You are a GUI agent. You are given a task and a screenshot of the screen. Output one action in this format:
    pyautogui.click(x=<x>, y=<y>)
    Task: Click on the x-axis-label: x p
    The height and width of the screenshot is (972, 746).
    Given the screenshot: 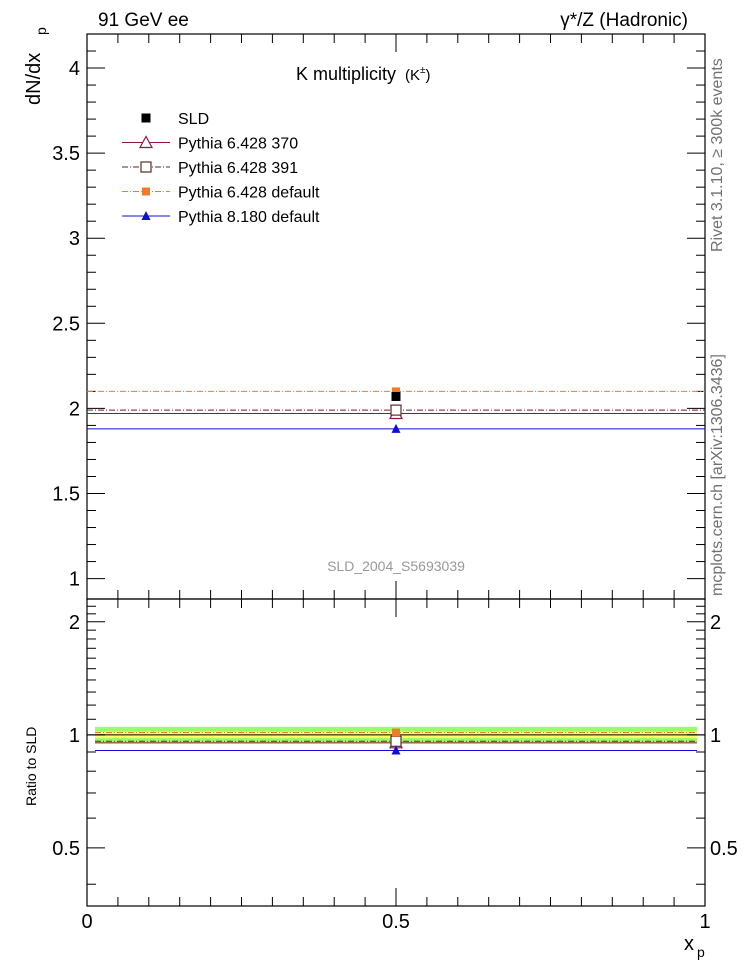 What is the action you would take?
    pyautogui.click(x=694, y=946)
    